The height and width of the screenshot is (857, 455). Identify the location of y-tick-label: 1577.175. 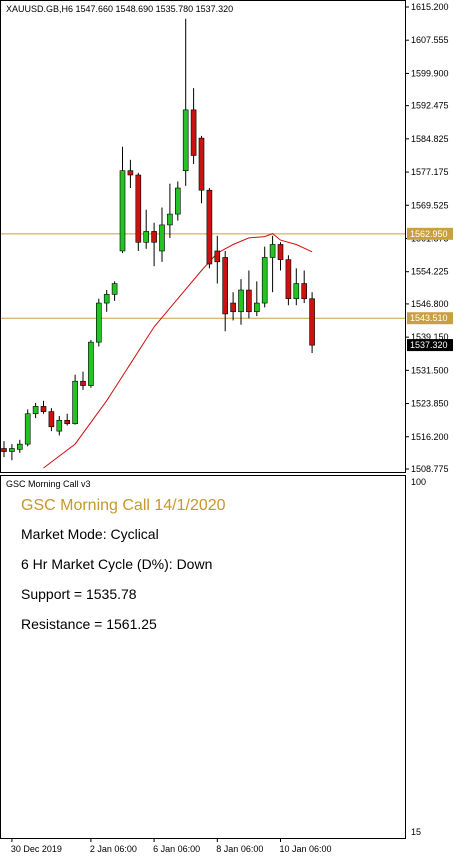
(430, 172).